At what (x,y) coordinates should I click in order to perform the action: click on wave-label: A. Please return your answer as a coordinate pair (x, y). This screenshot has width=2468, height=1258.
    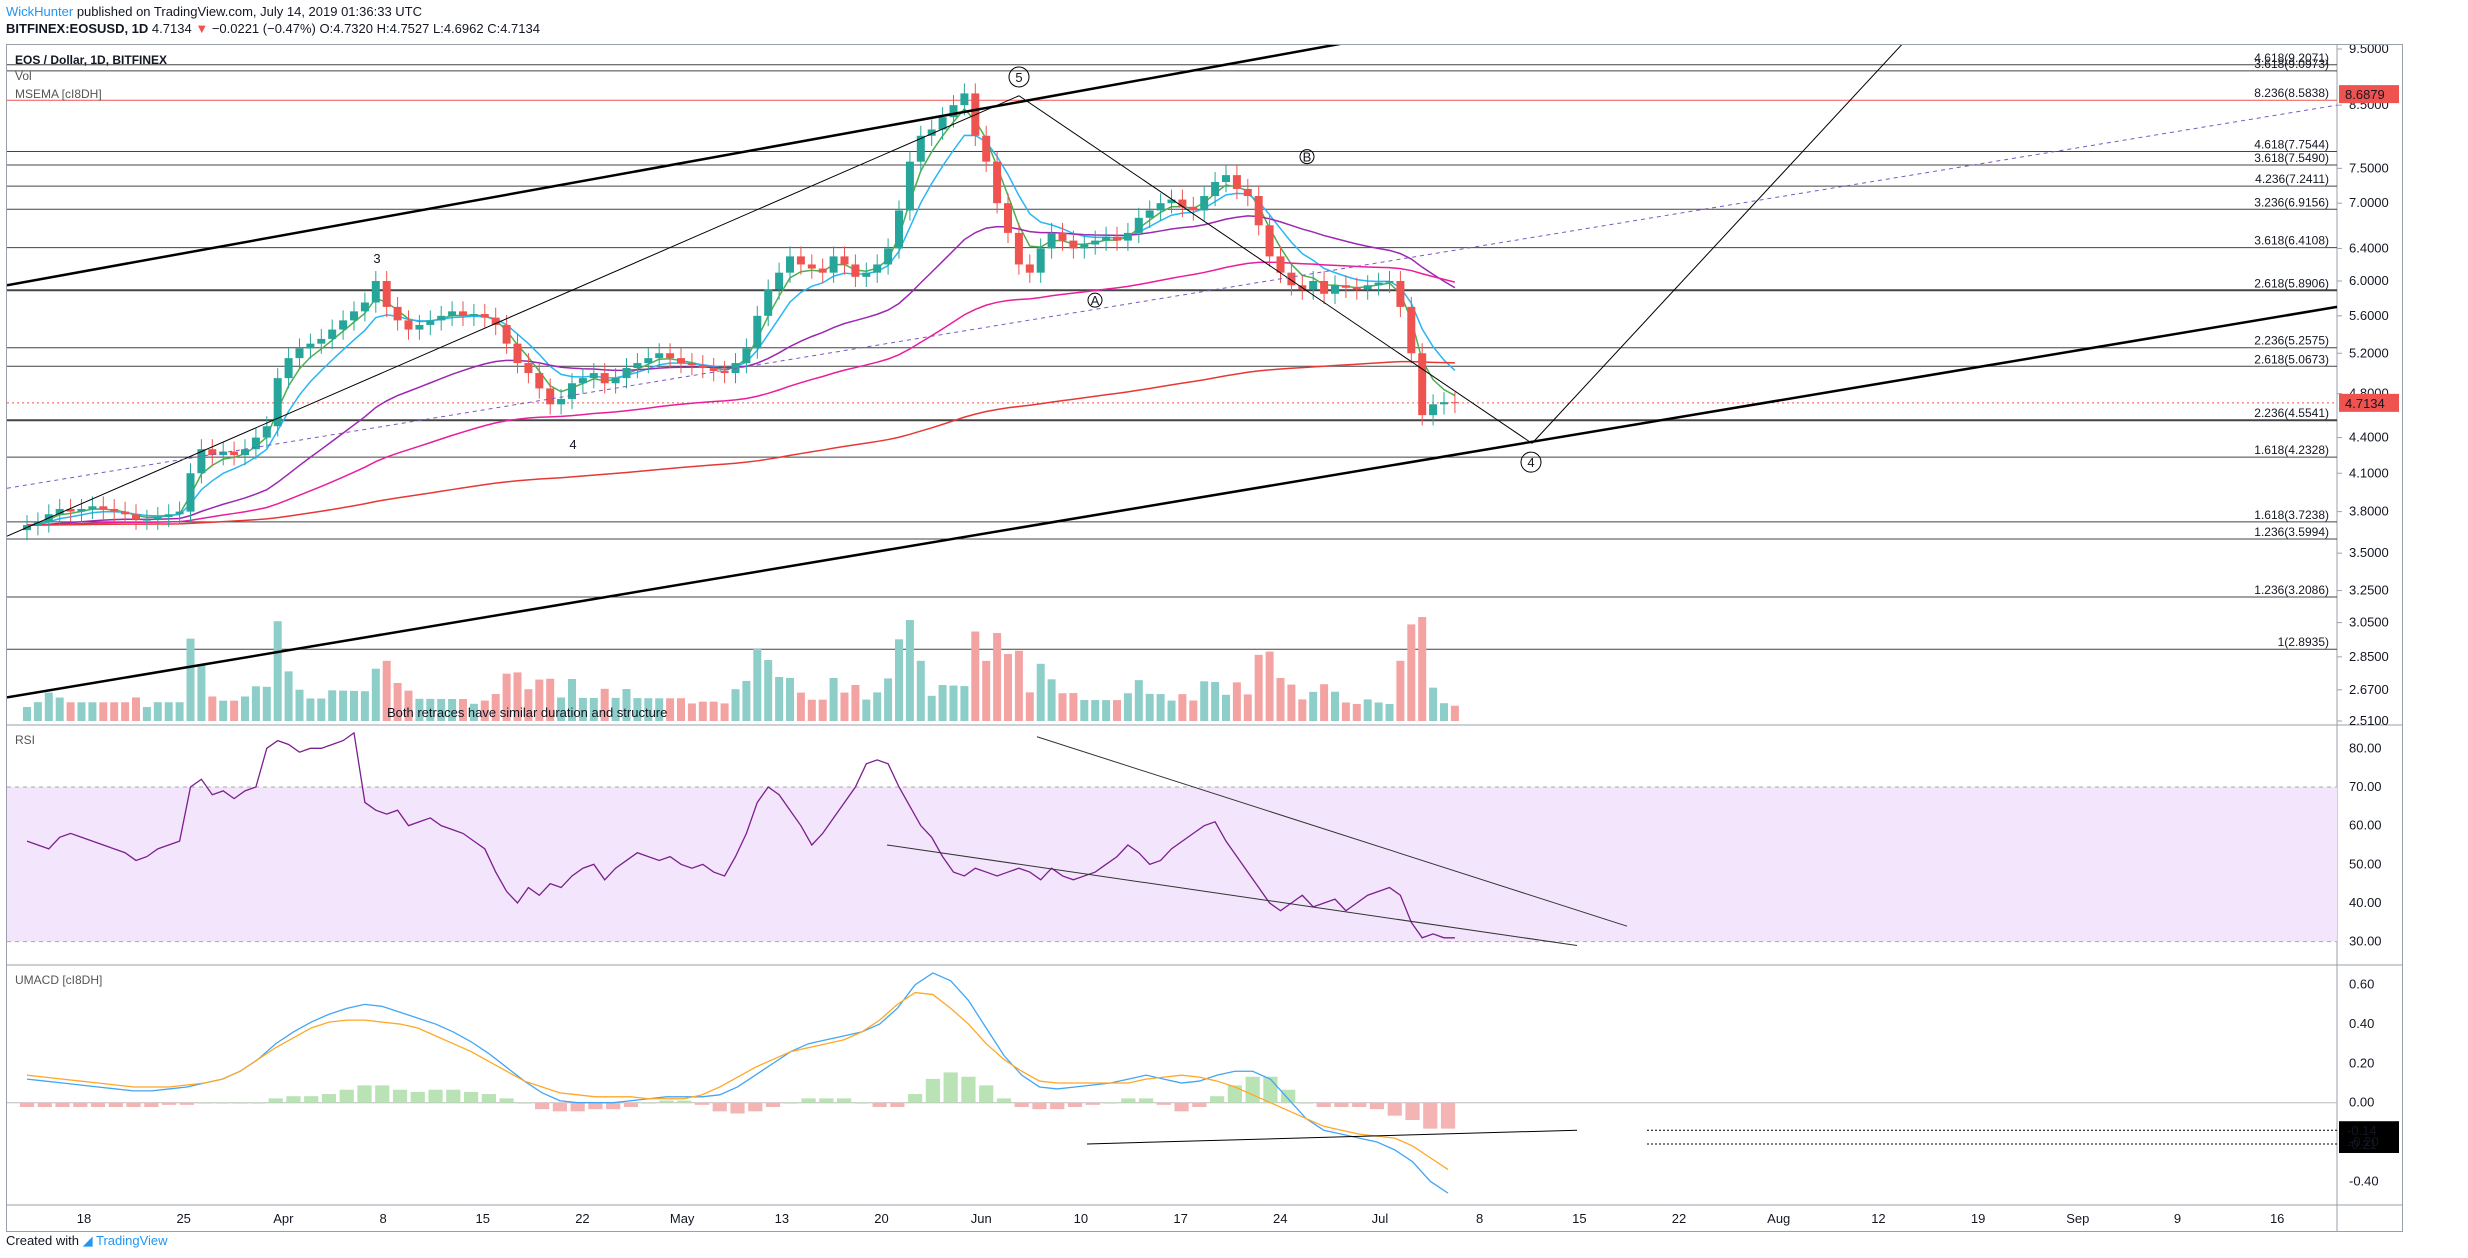
    Looking at the image, I should click on (1095, 300).